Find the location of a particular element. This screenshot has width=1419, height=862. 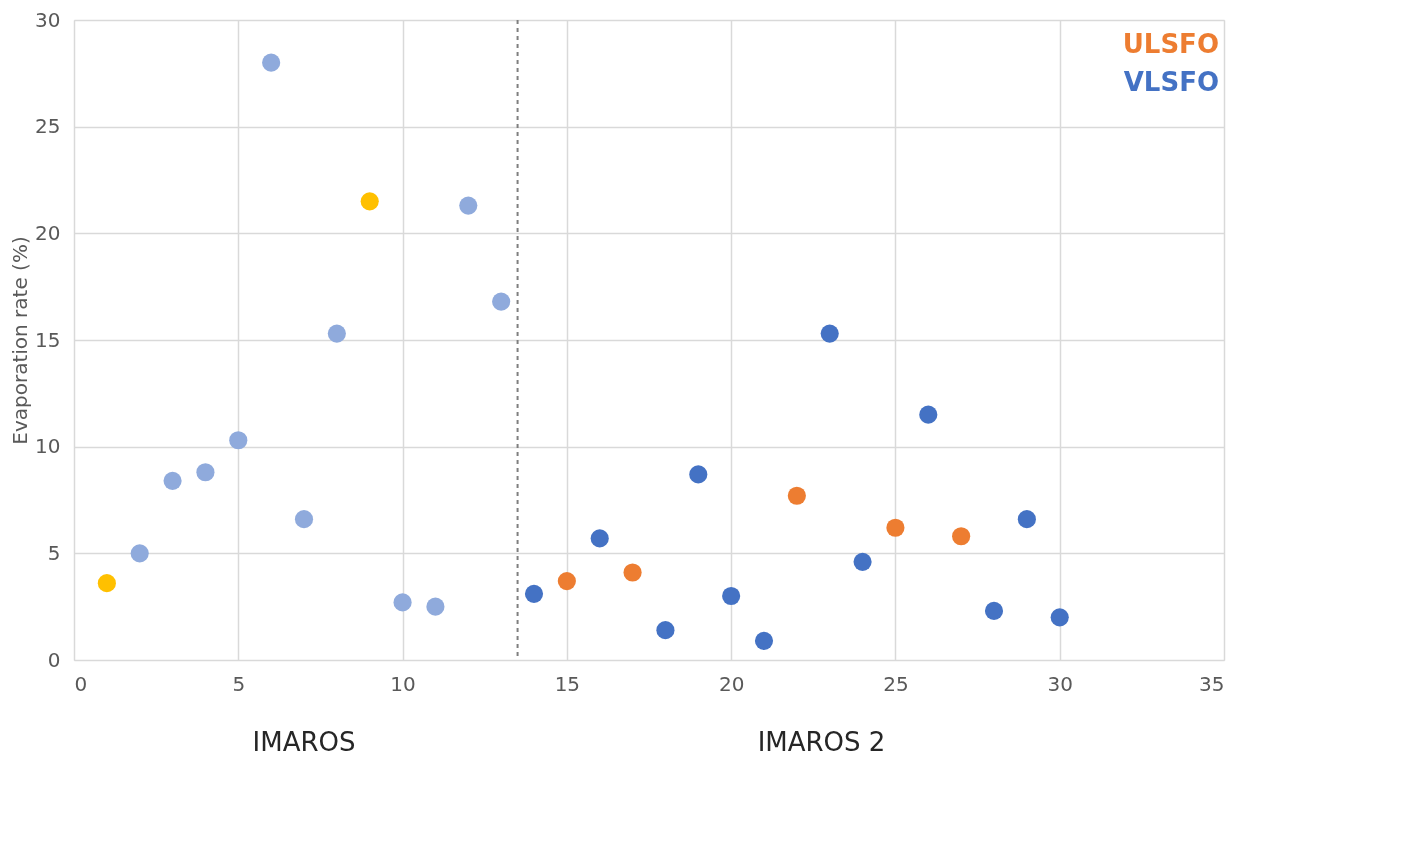

text: VLSFO is located at coordinates (1171, 82).